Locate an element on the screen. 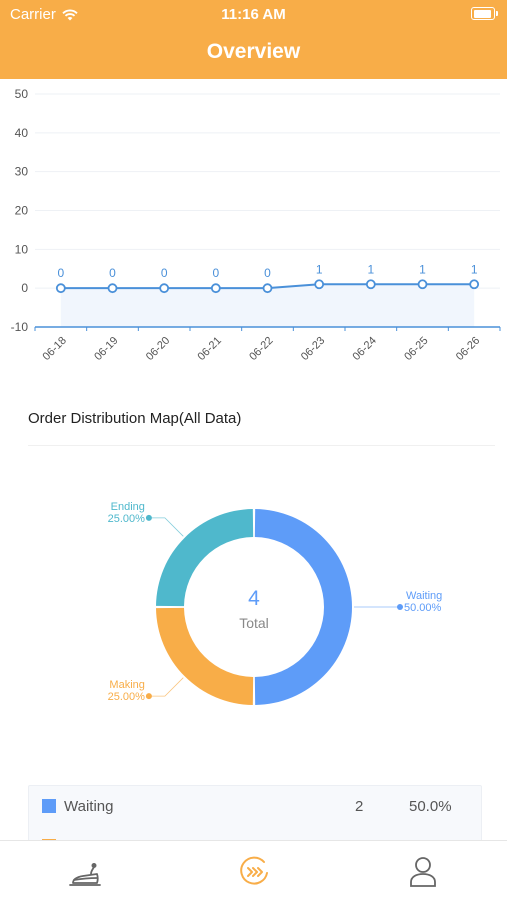 This screenshot has height=901, width=507. y-tick-label: 20 is located at coordinates (22, 211).